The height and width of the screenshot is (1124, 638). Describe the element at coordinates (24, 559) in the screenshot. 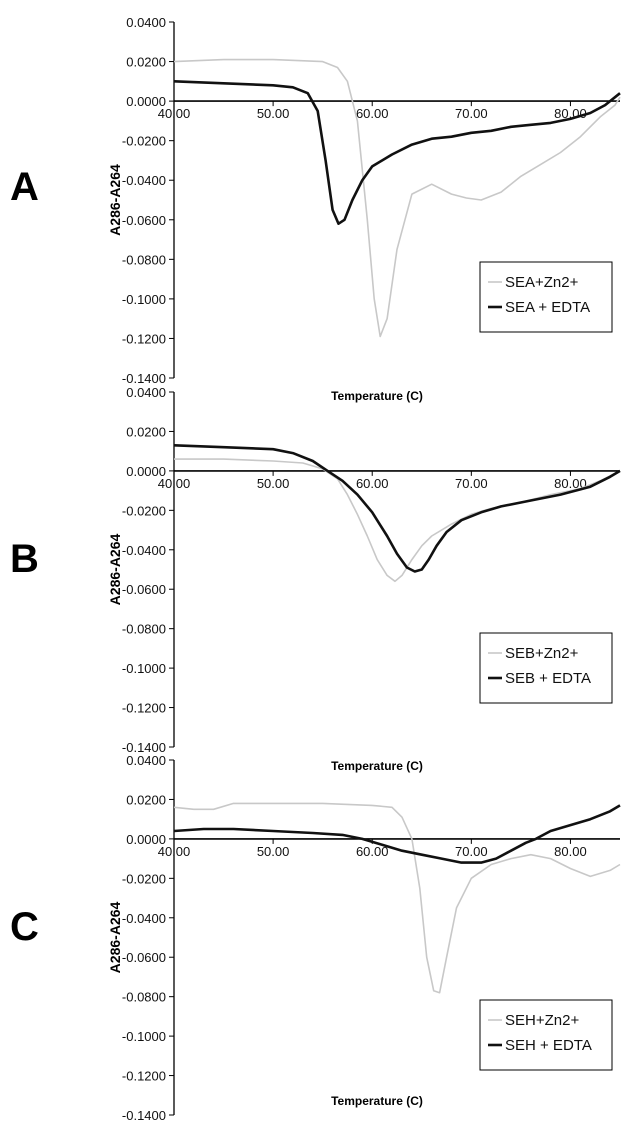

I see `panel-label: B` at that location.